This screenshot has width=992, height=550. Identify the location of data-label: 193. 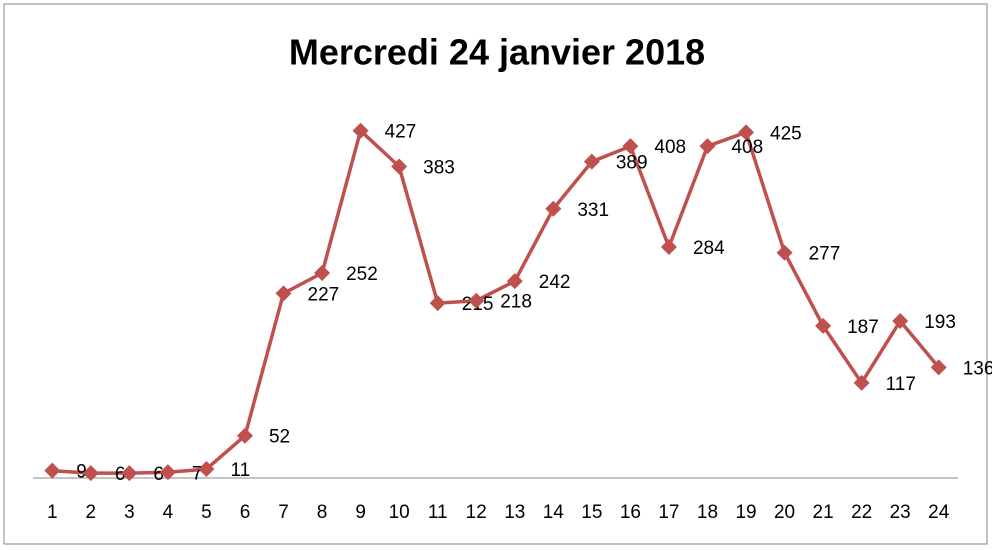
(940, 322).